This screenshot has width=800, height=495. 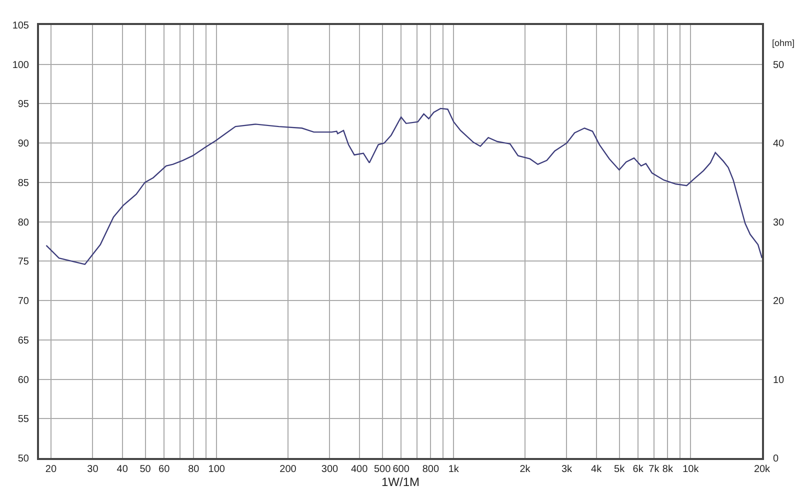 What do you see at coordinates (691, 469) in the screenshot?
I see `x-tick-label: 10k` at bounding box center [691, 469].